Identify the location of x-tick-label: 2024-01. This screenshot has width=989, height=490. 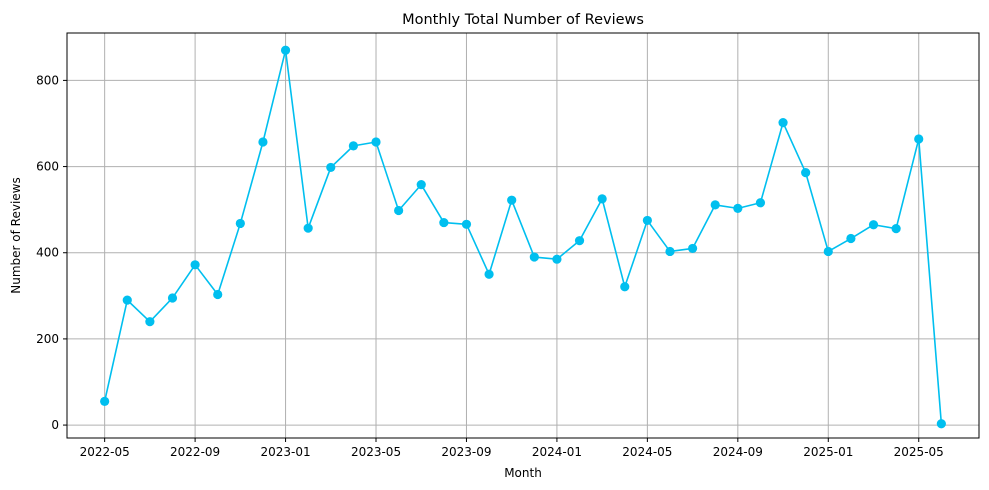
(557, 452).